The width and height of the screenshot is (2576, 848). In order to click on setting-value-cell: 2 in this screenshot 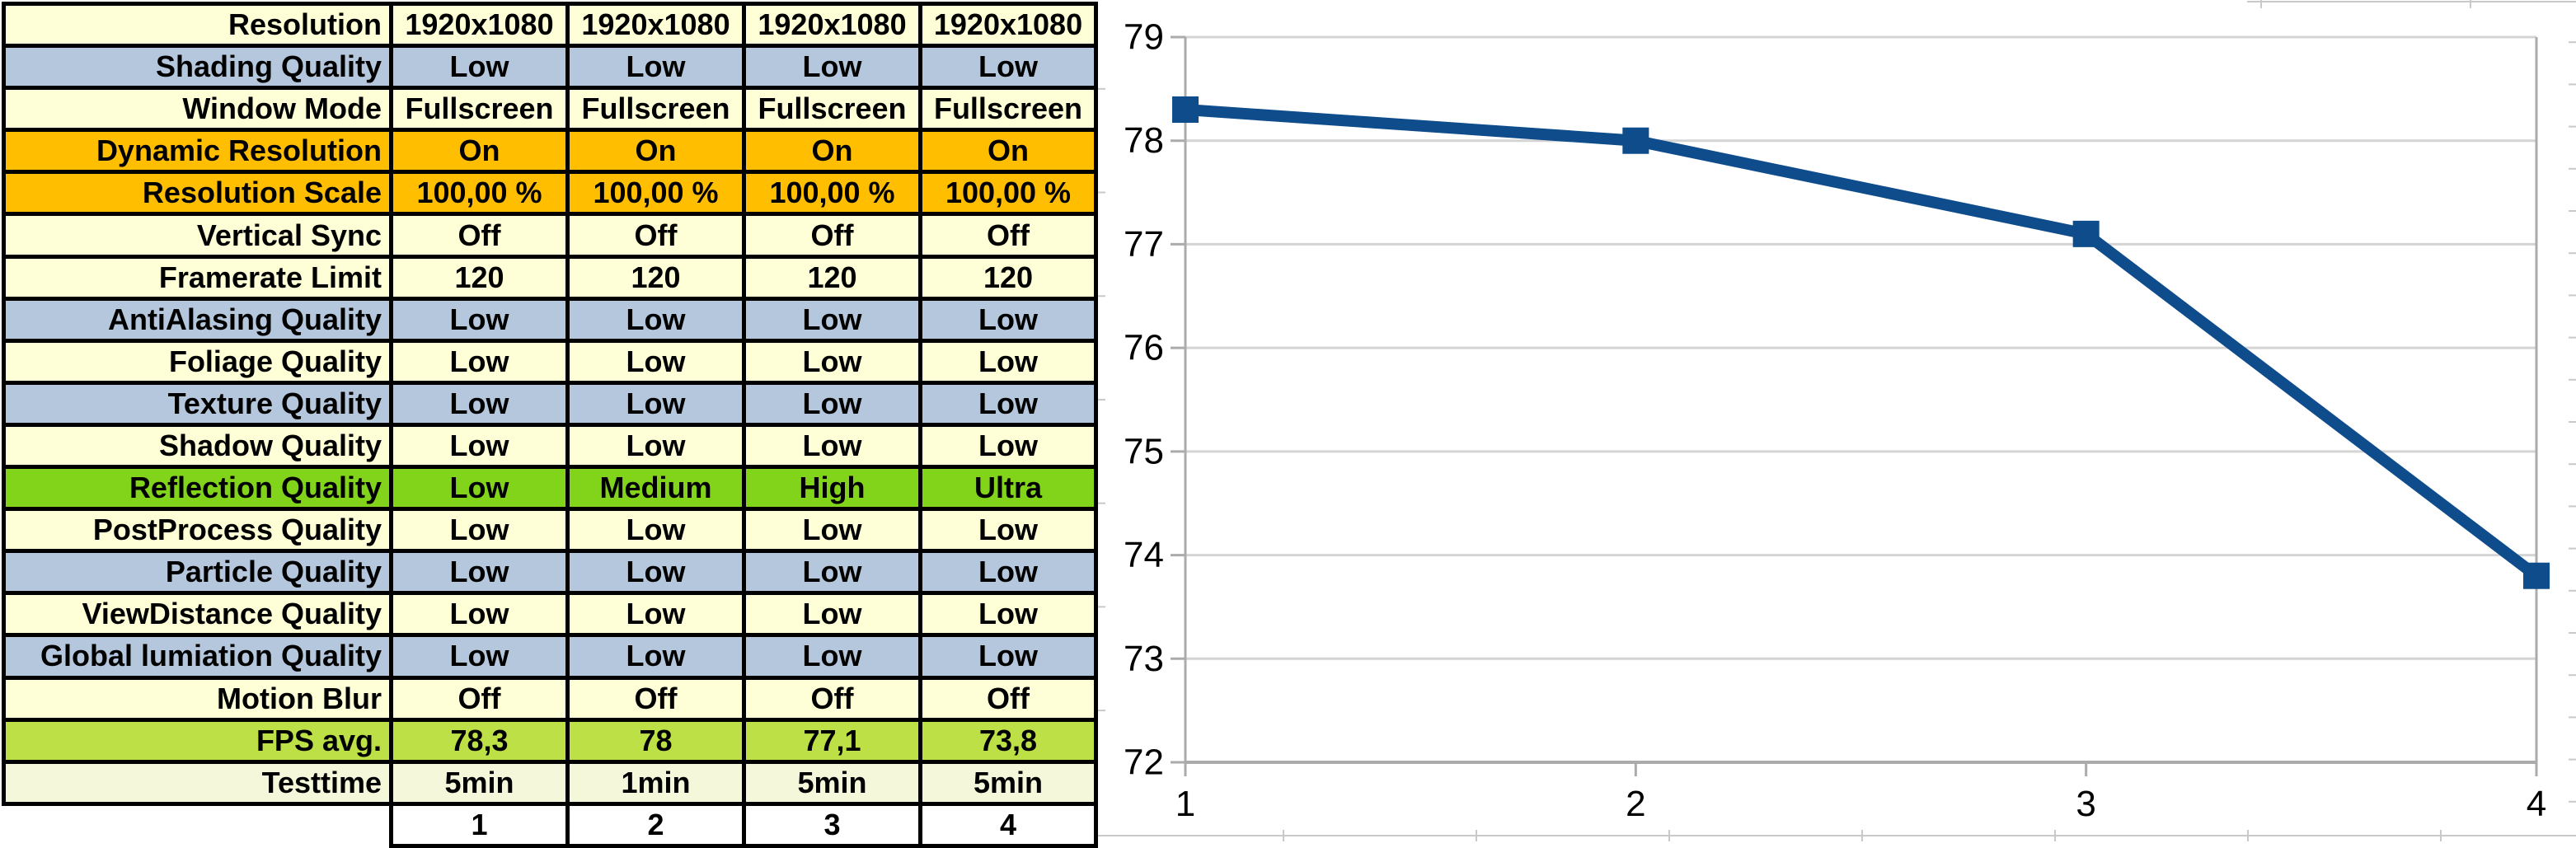, I will do `click(656, 824)`.